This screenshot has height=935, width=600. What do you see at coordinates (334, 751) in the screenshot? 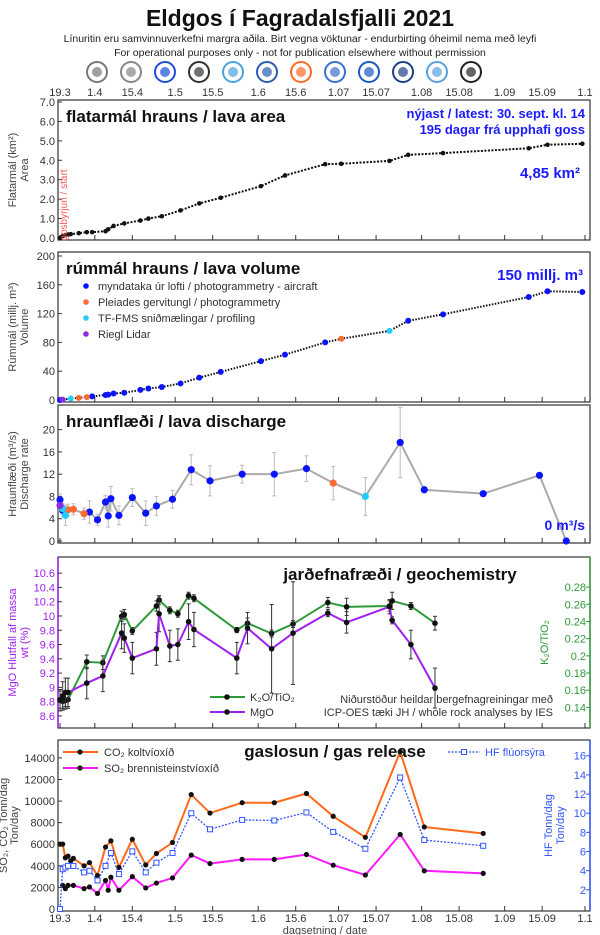
I see `panel-title: gaslosun / gas release` at bounding box center [334, 751].